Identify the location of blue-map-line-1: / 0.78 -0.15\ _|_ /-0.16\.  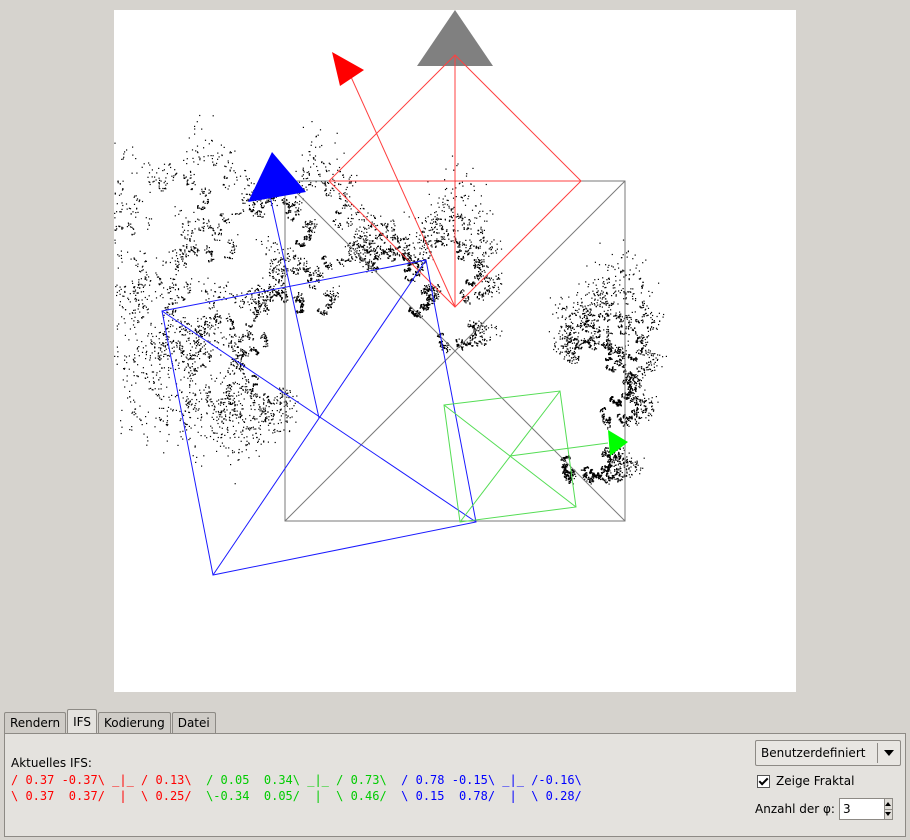
(491, 780).